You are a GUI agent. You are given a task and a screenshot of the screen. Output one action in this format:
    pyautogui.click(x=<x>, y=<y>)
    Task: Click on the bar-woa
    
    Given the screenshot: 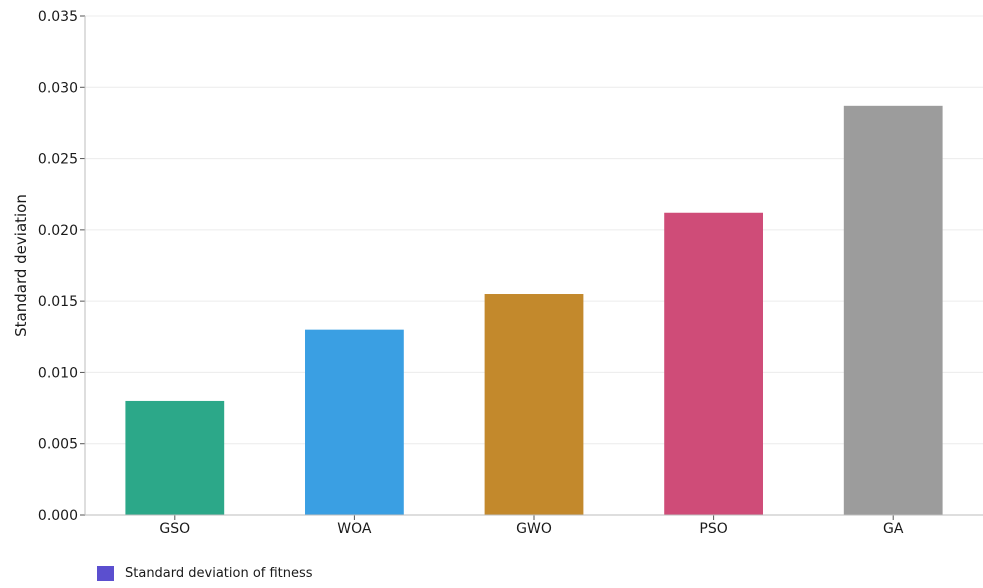 What is the action you would take?
    pyautogui.click(x=354, y=422)
    